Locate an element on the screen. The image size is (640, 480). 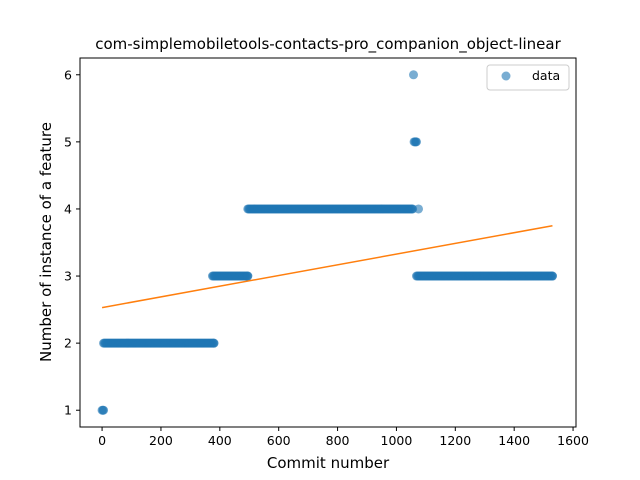
x-tick-label: 0 is located at coordinates (102, 440).